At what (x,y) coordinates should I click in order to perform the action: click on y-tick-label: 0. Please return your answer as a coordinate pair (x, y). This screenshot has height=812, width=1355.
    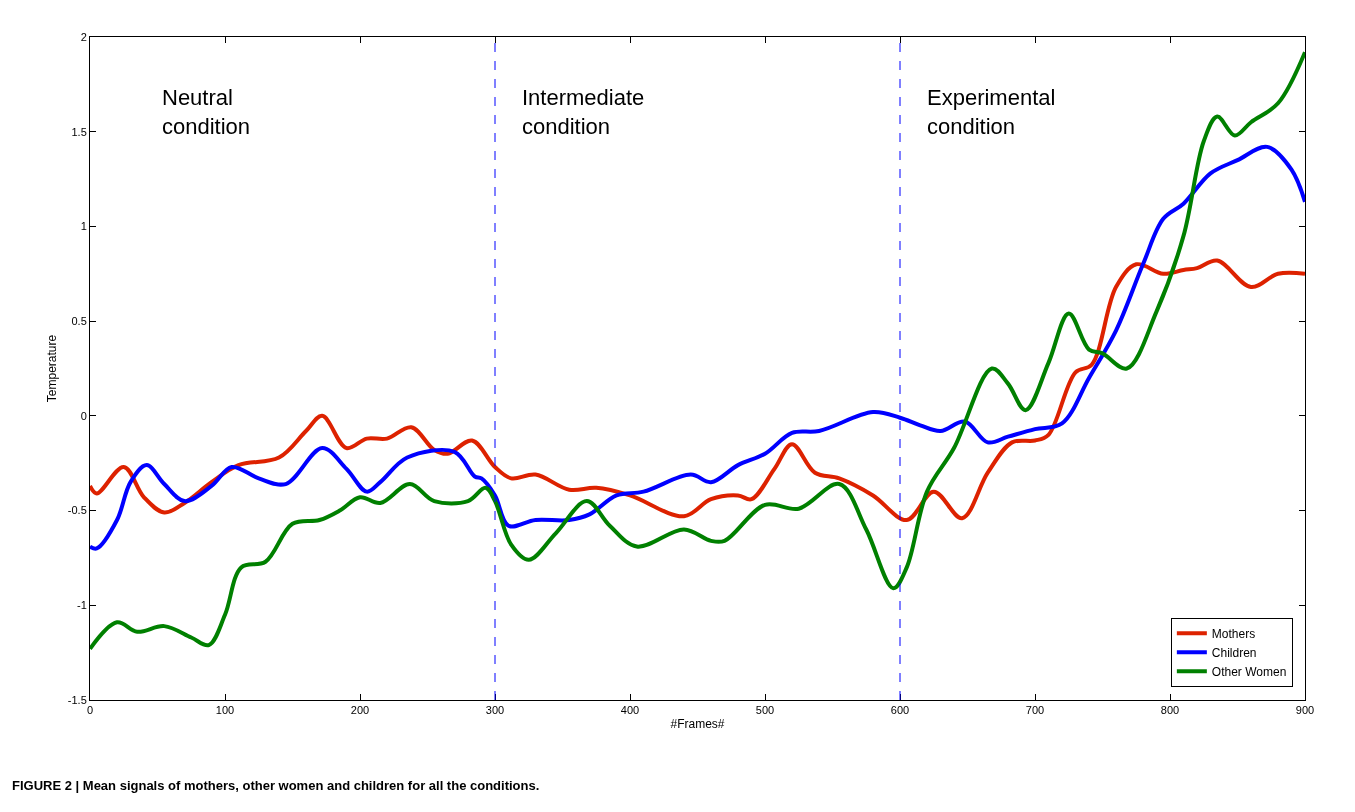
    Looking at the image, I should click on (83, 415).